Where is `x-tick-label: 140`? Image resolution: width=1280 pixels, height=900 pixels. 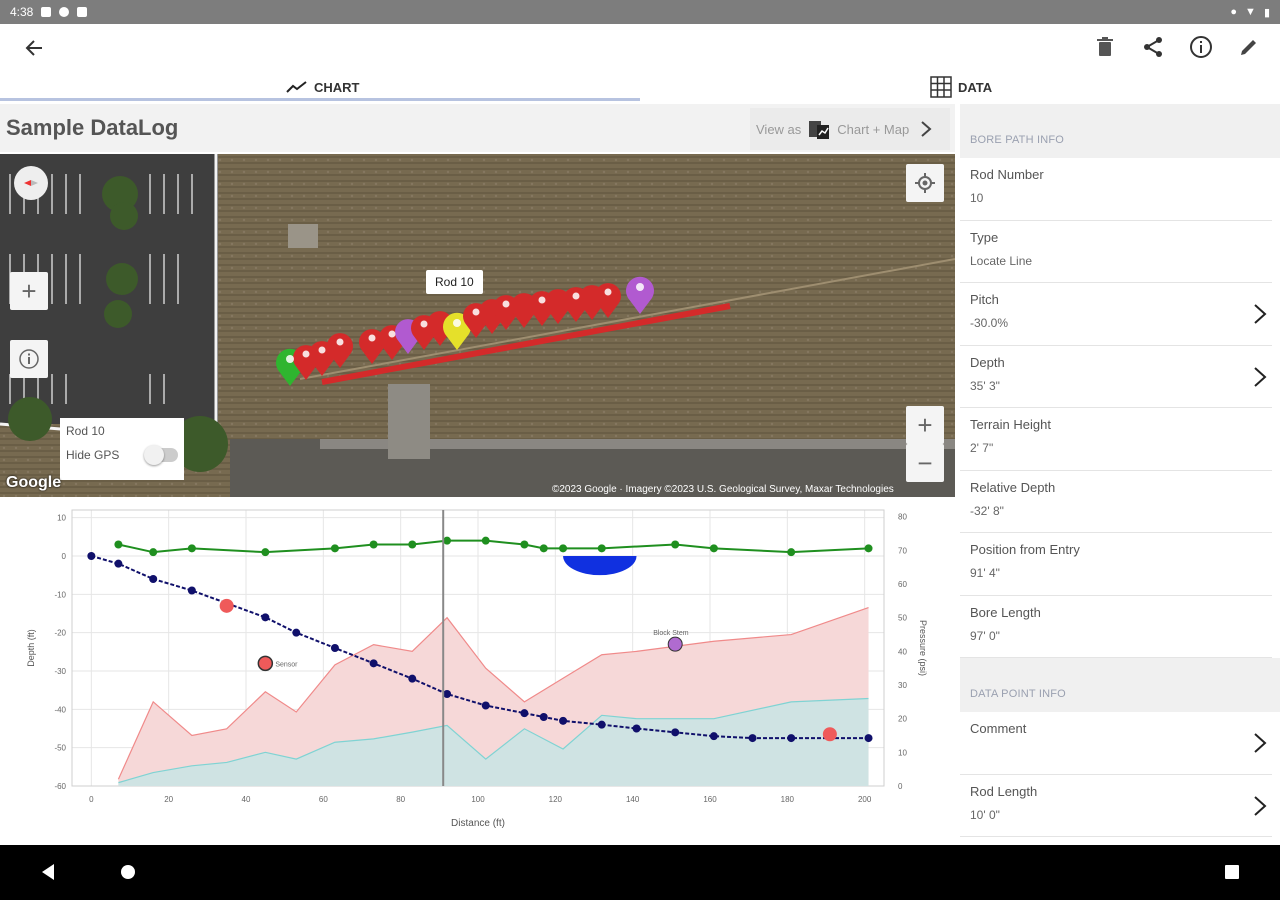
x-tick-label: 140 is located at coordinates (633, 799).